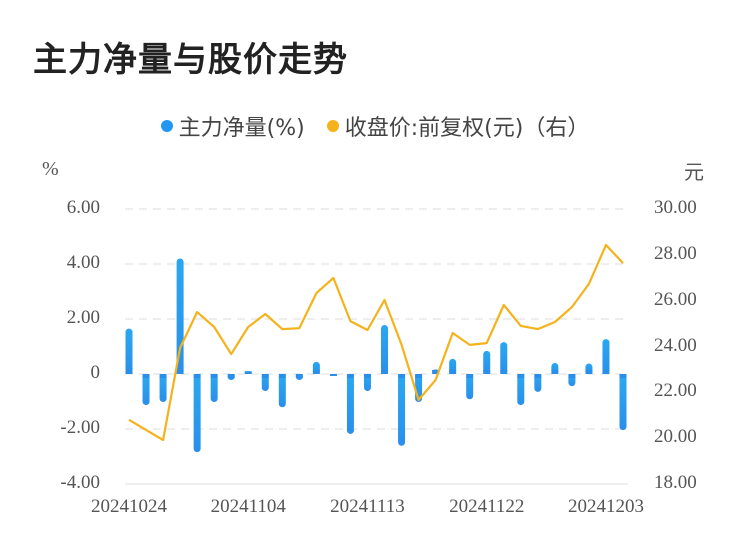  I want to click on right-axis-unit: 元, so click(694, 172).